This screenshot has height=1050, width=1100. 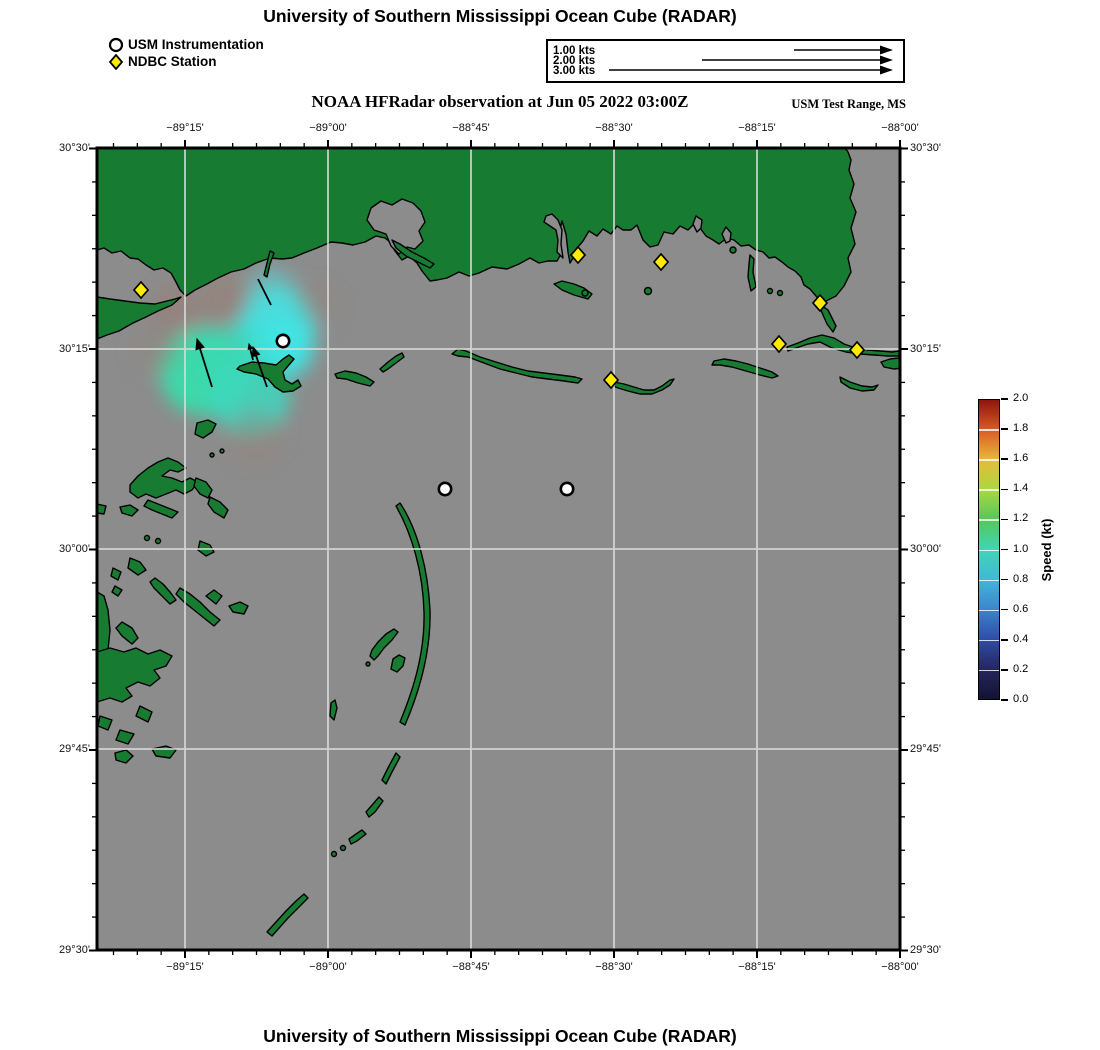 What do you see at coordinates (354, 378) in the screenshot?
I see `west-ship-island` at bounding box center [354, 378].